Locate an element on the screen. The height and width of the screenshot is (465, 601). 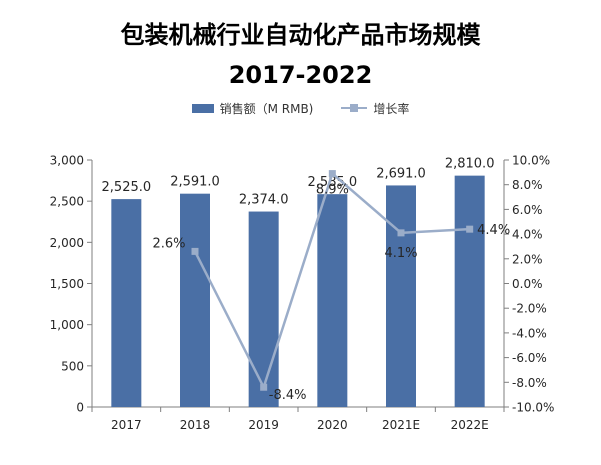
y-right-tick-label: -8.0% is located at coordinates (529, 383).